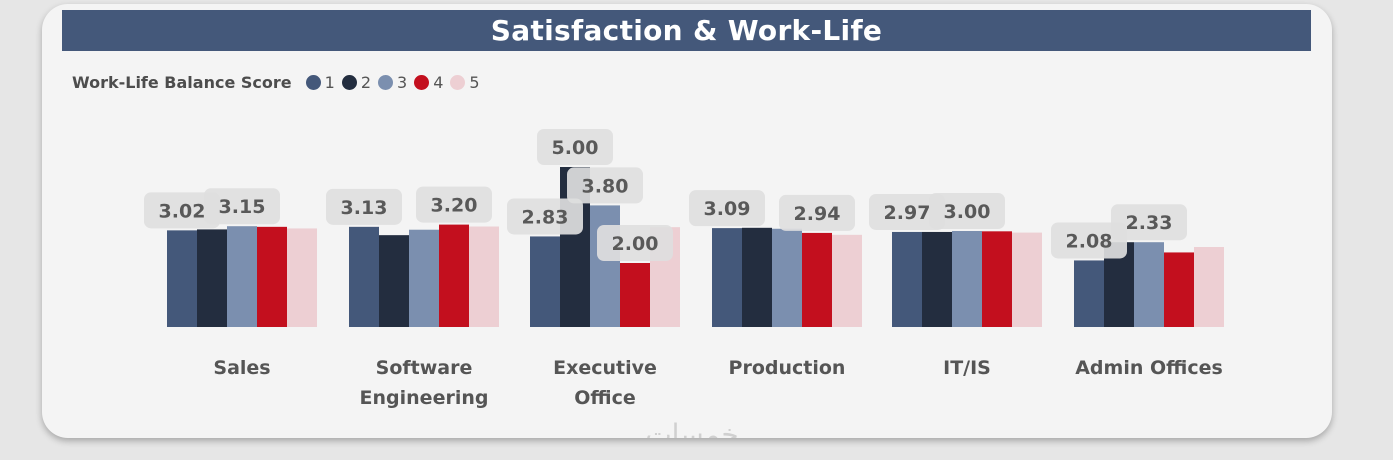  I want to click on data-label-5: 5.00, so click(575, 148).